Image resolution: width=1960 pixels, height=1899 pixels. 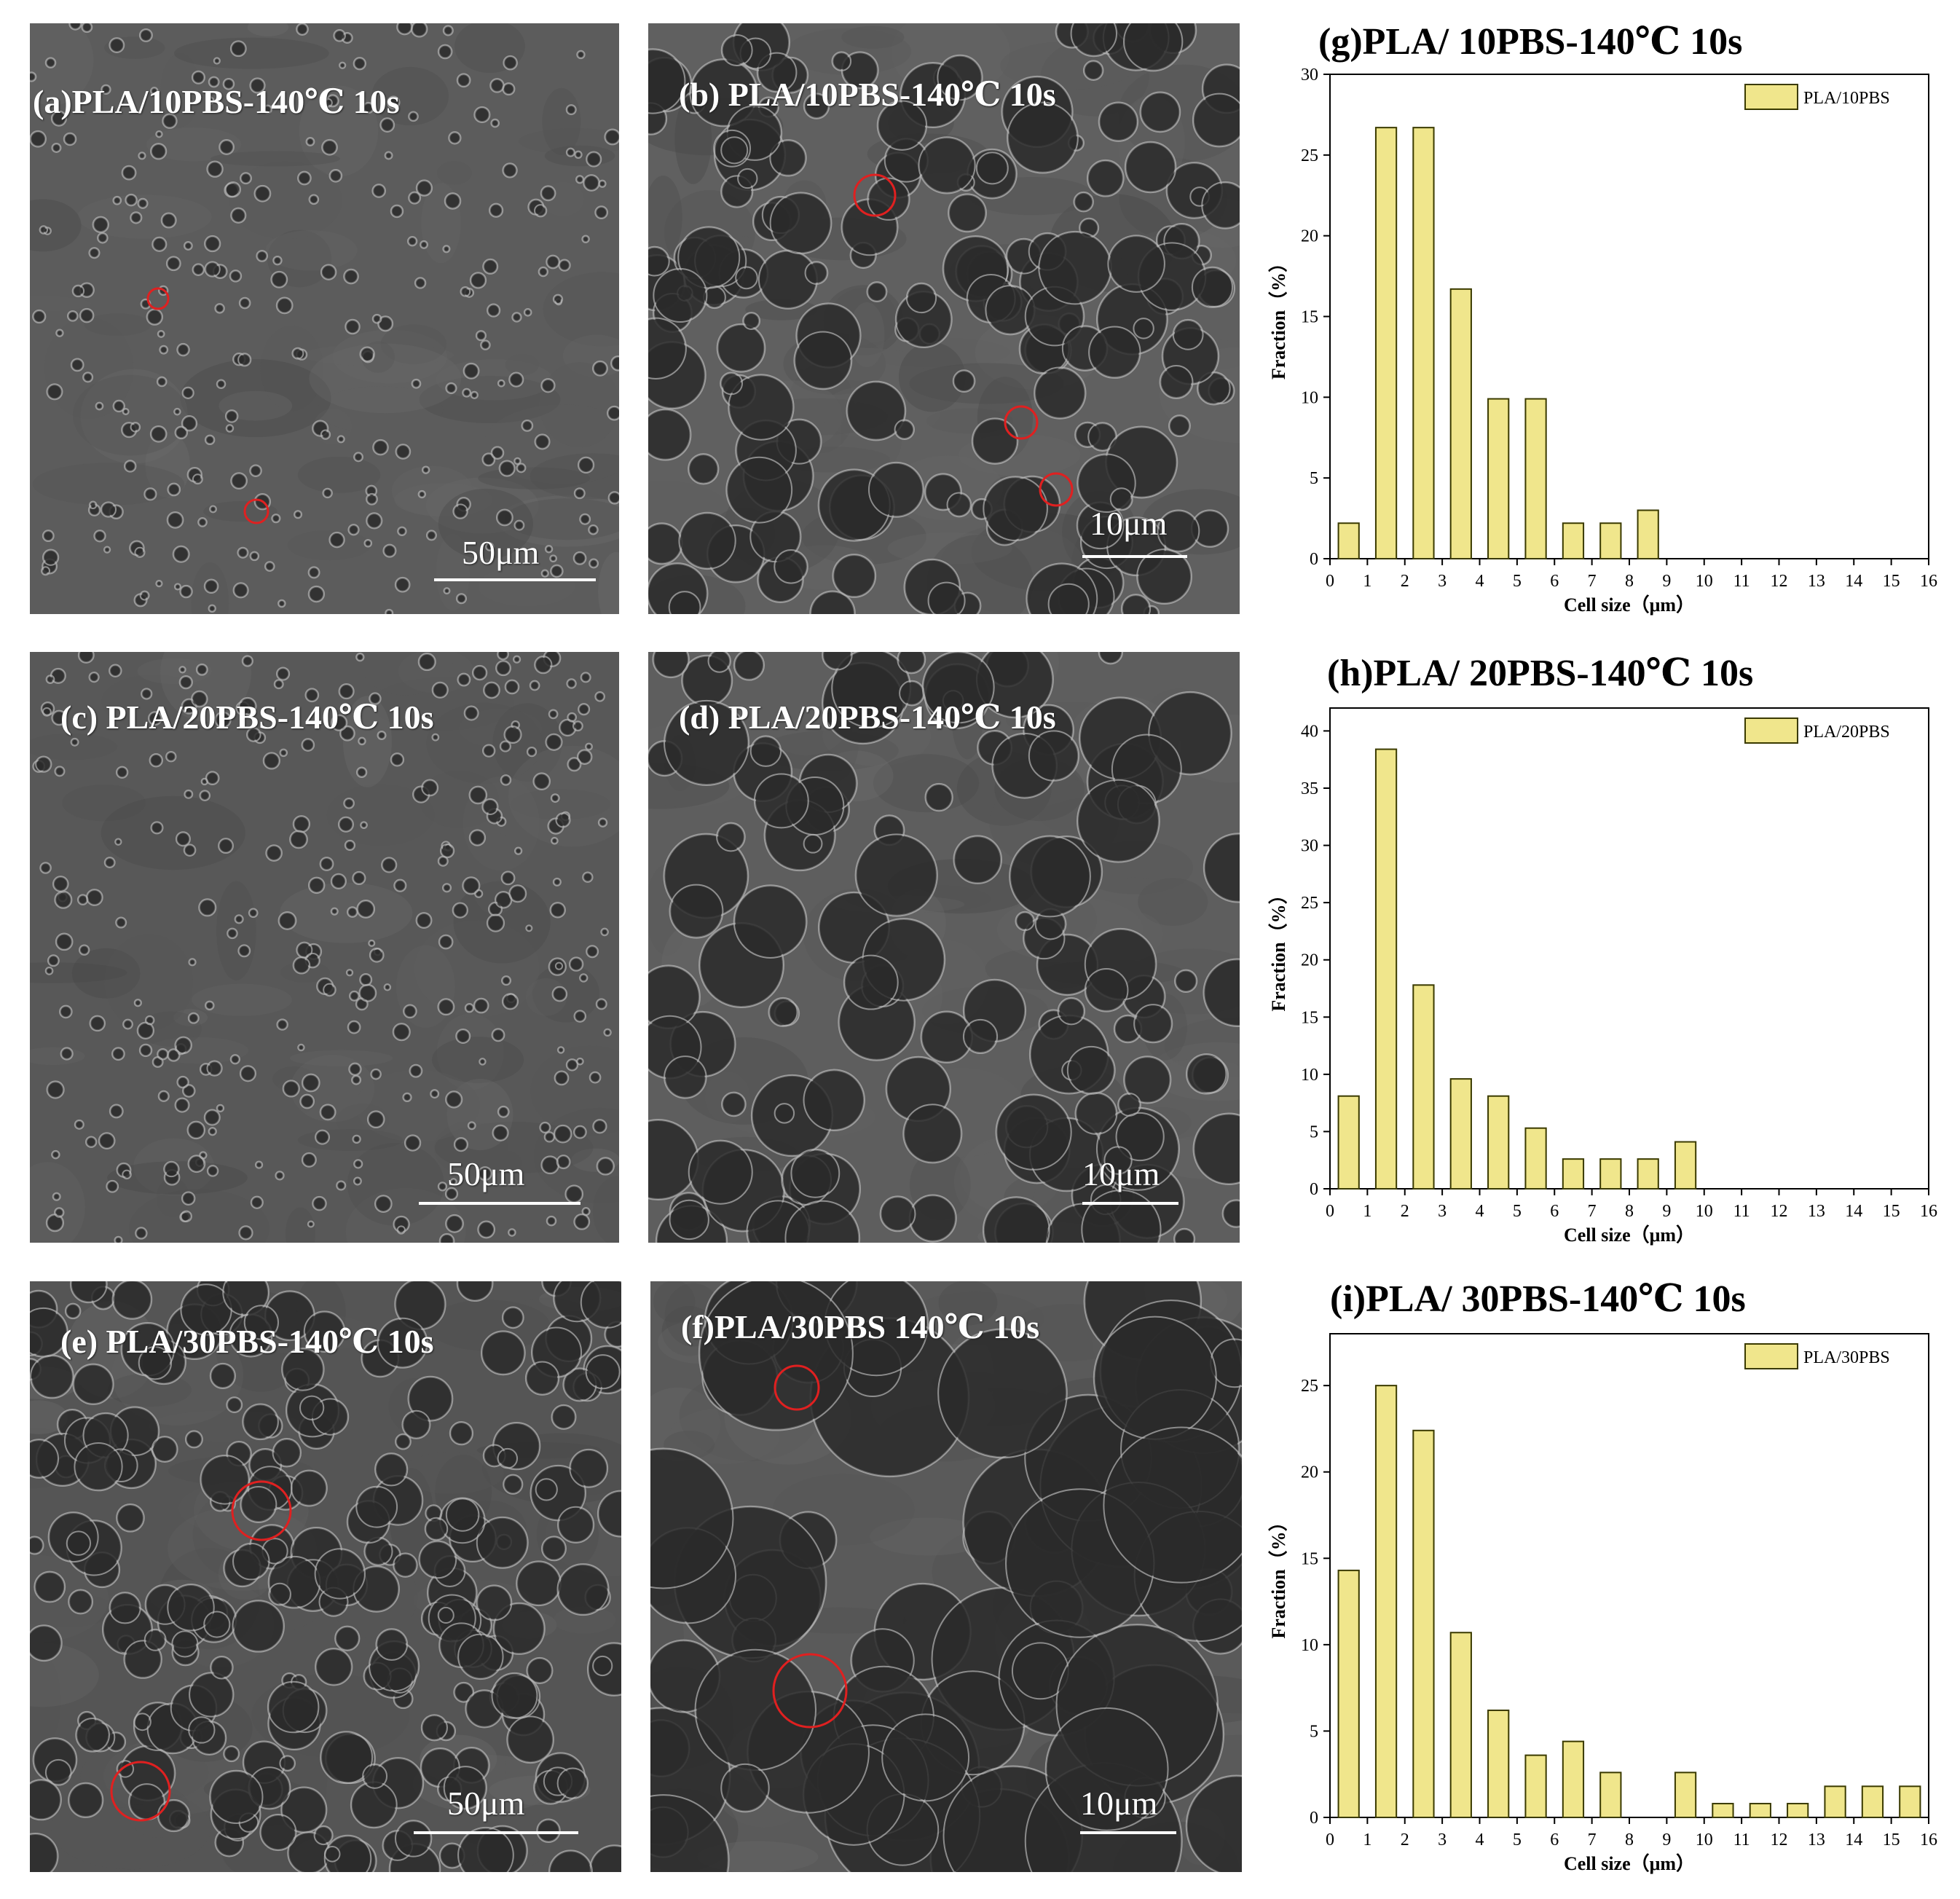 What do you see at coordinates (1405, 581) in the screenshot?
I see `x-tick-label: 2` at bounding box center [1405, 581].